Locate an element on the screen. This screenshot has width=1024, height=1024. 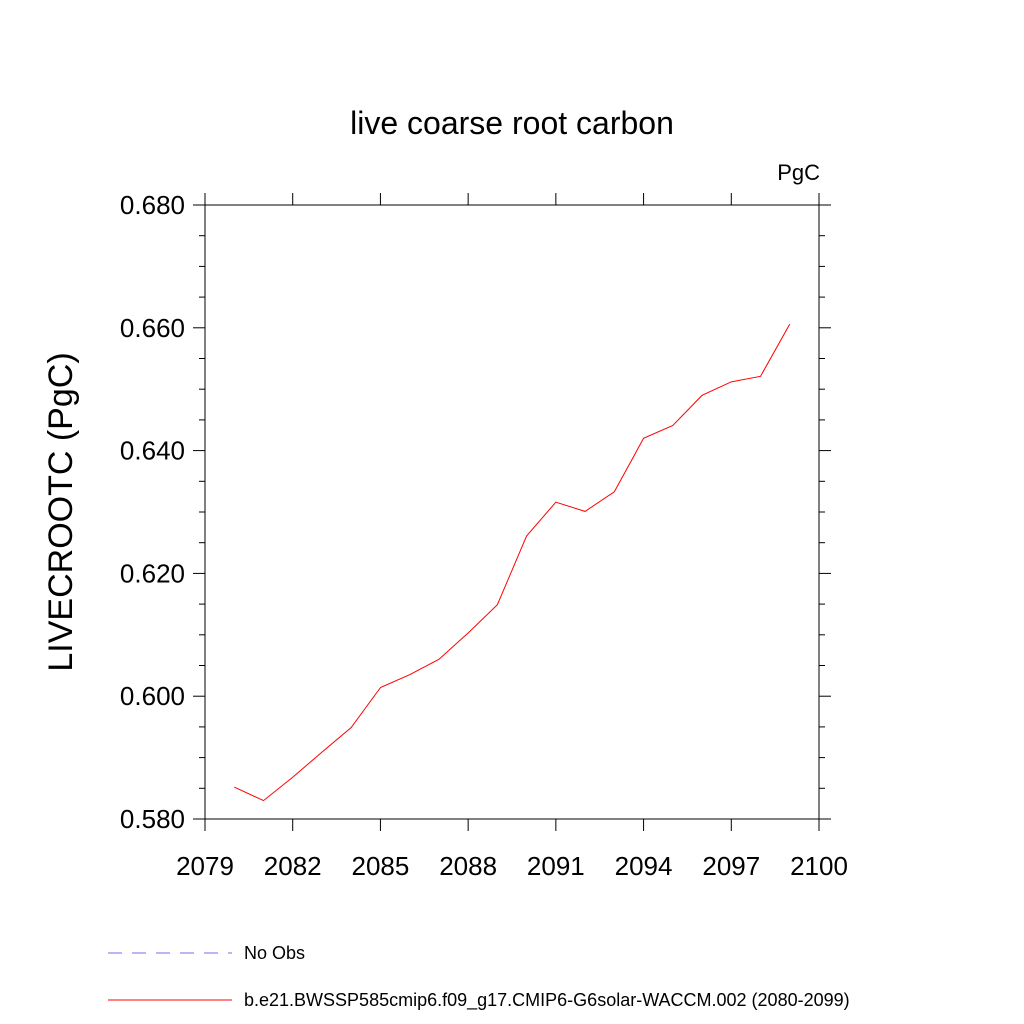
x-tick-label: 2079 is located at coordinates (205, 866).